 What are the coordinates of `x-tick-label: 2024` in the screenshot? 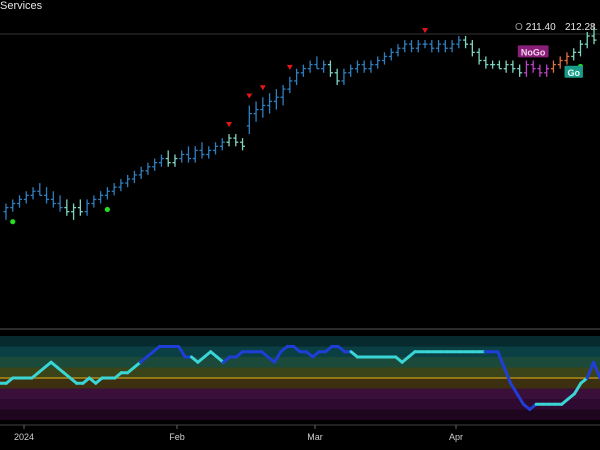 It's located at (24, 437).